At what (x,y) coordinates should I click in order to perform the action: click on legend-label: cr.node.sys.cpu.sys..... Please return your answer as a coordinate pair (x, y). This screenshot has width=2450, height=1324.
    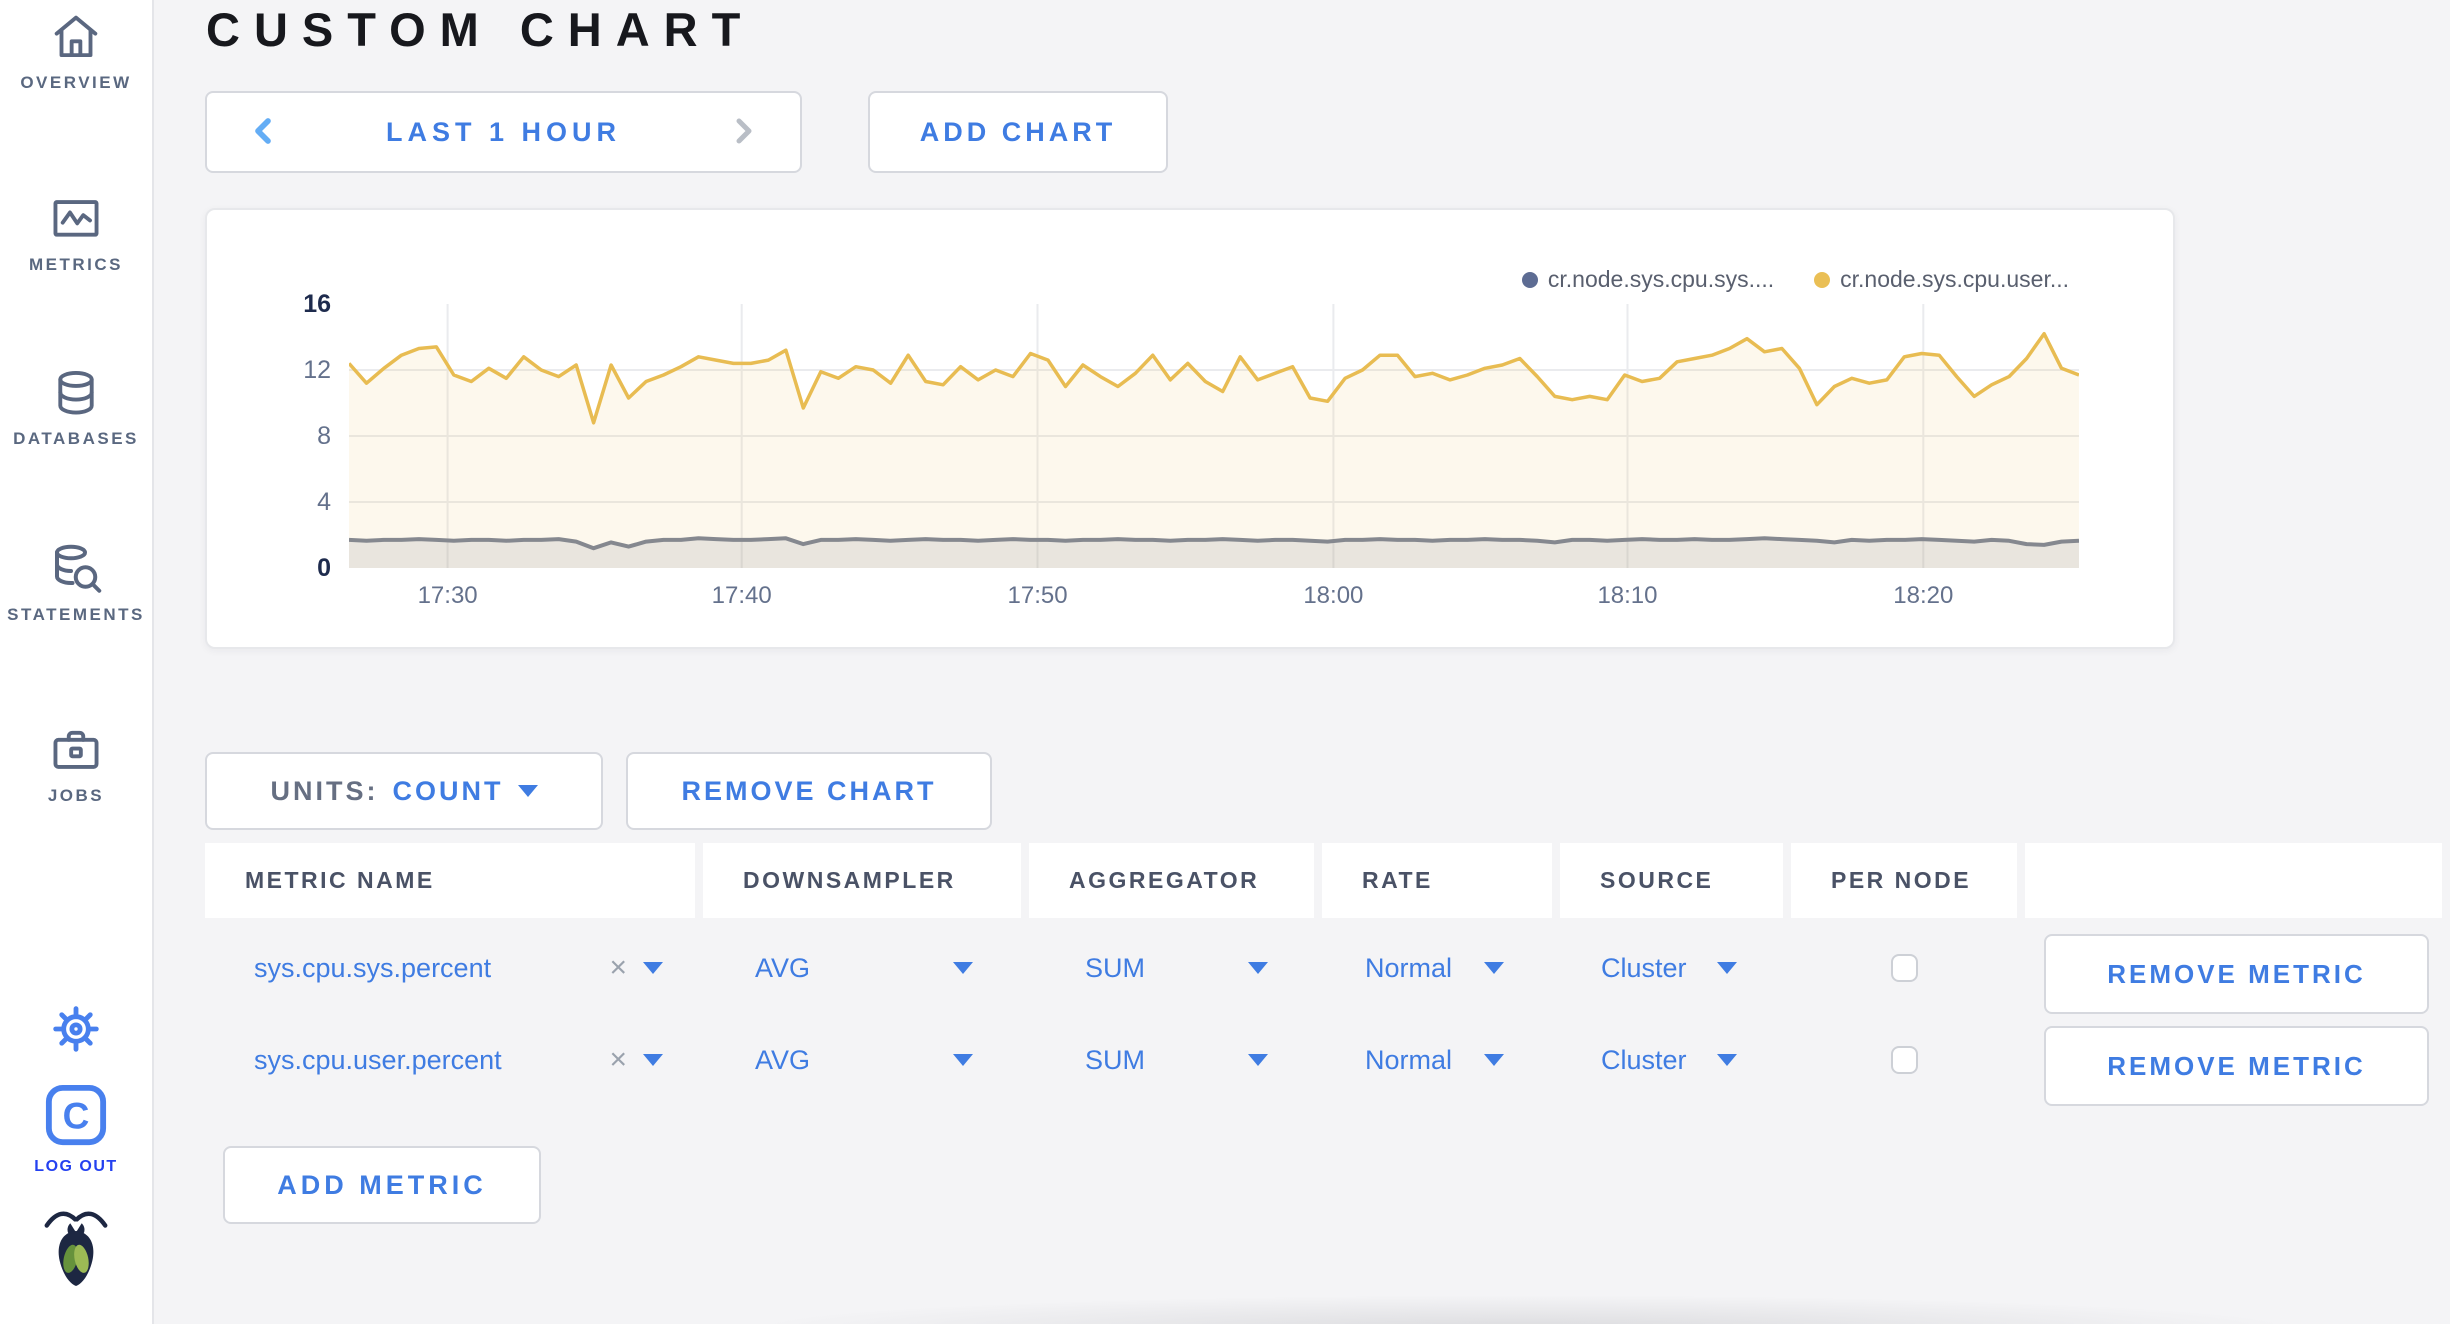
    Looking at the image, I should click on (1661, 279).